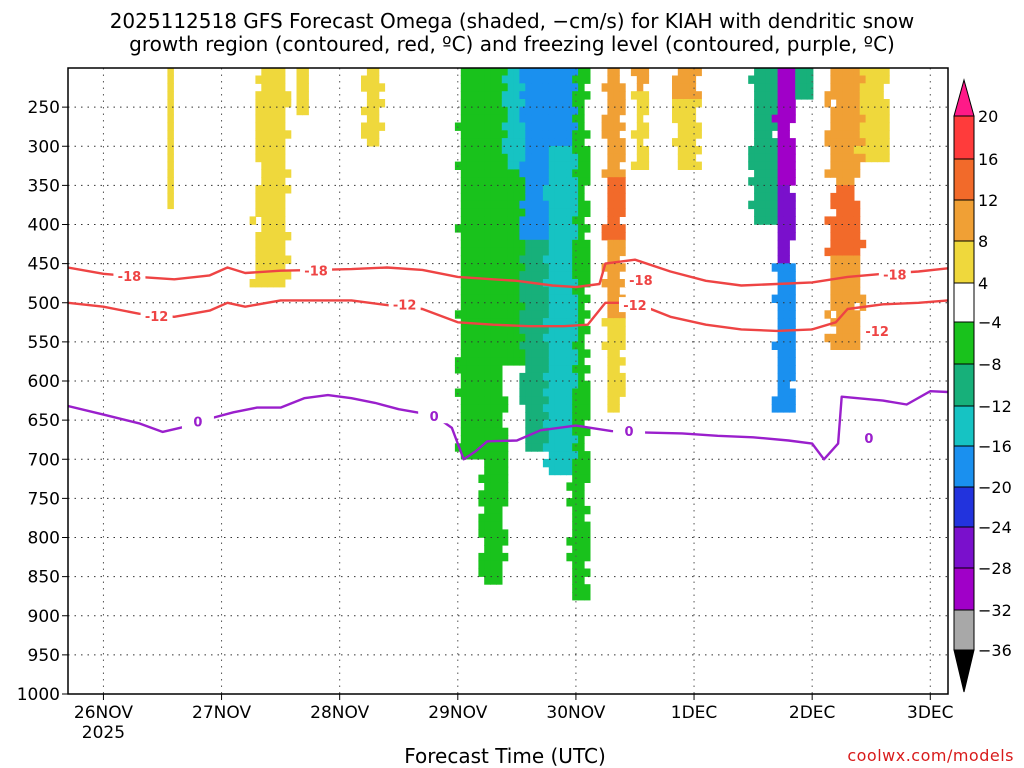 This screenshot has width=1024, height=768. What do you see at coordinates (868, 438) in the screenshot?
I see `contour-label-bg` at bounding box center [868, 438].